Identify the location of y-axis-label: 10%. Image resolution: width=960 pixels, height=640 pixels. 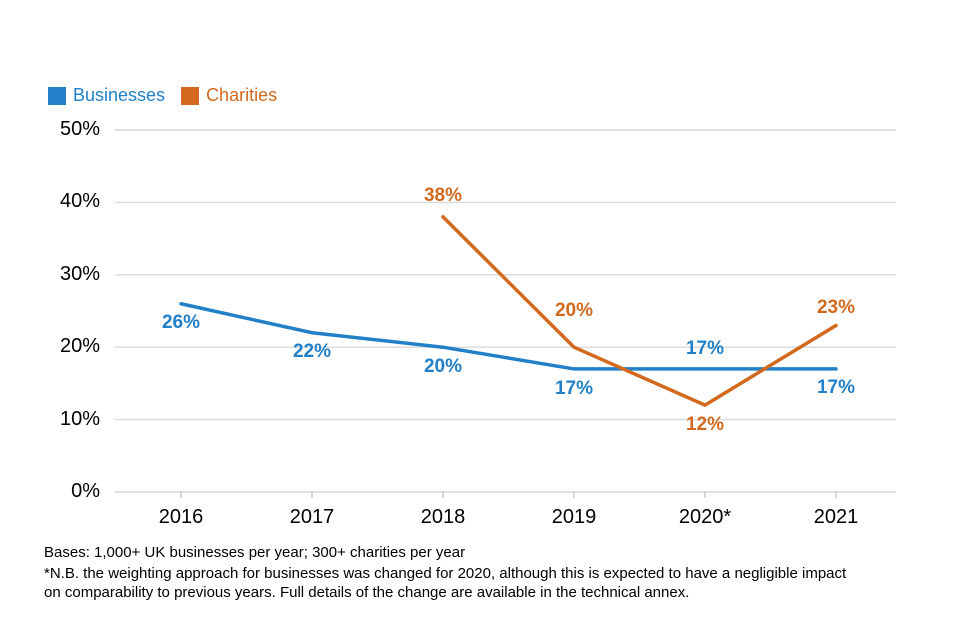
(79, 418).